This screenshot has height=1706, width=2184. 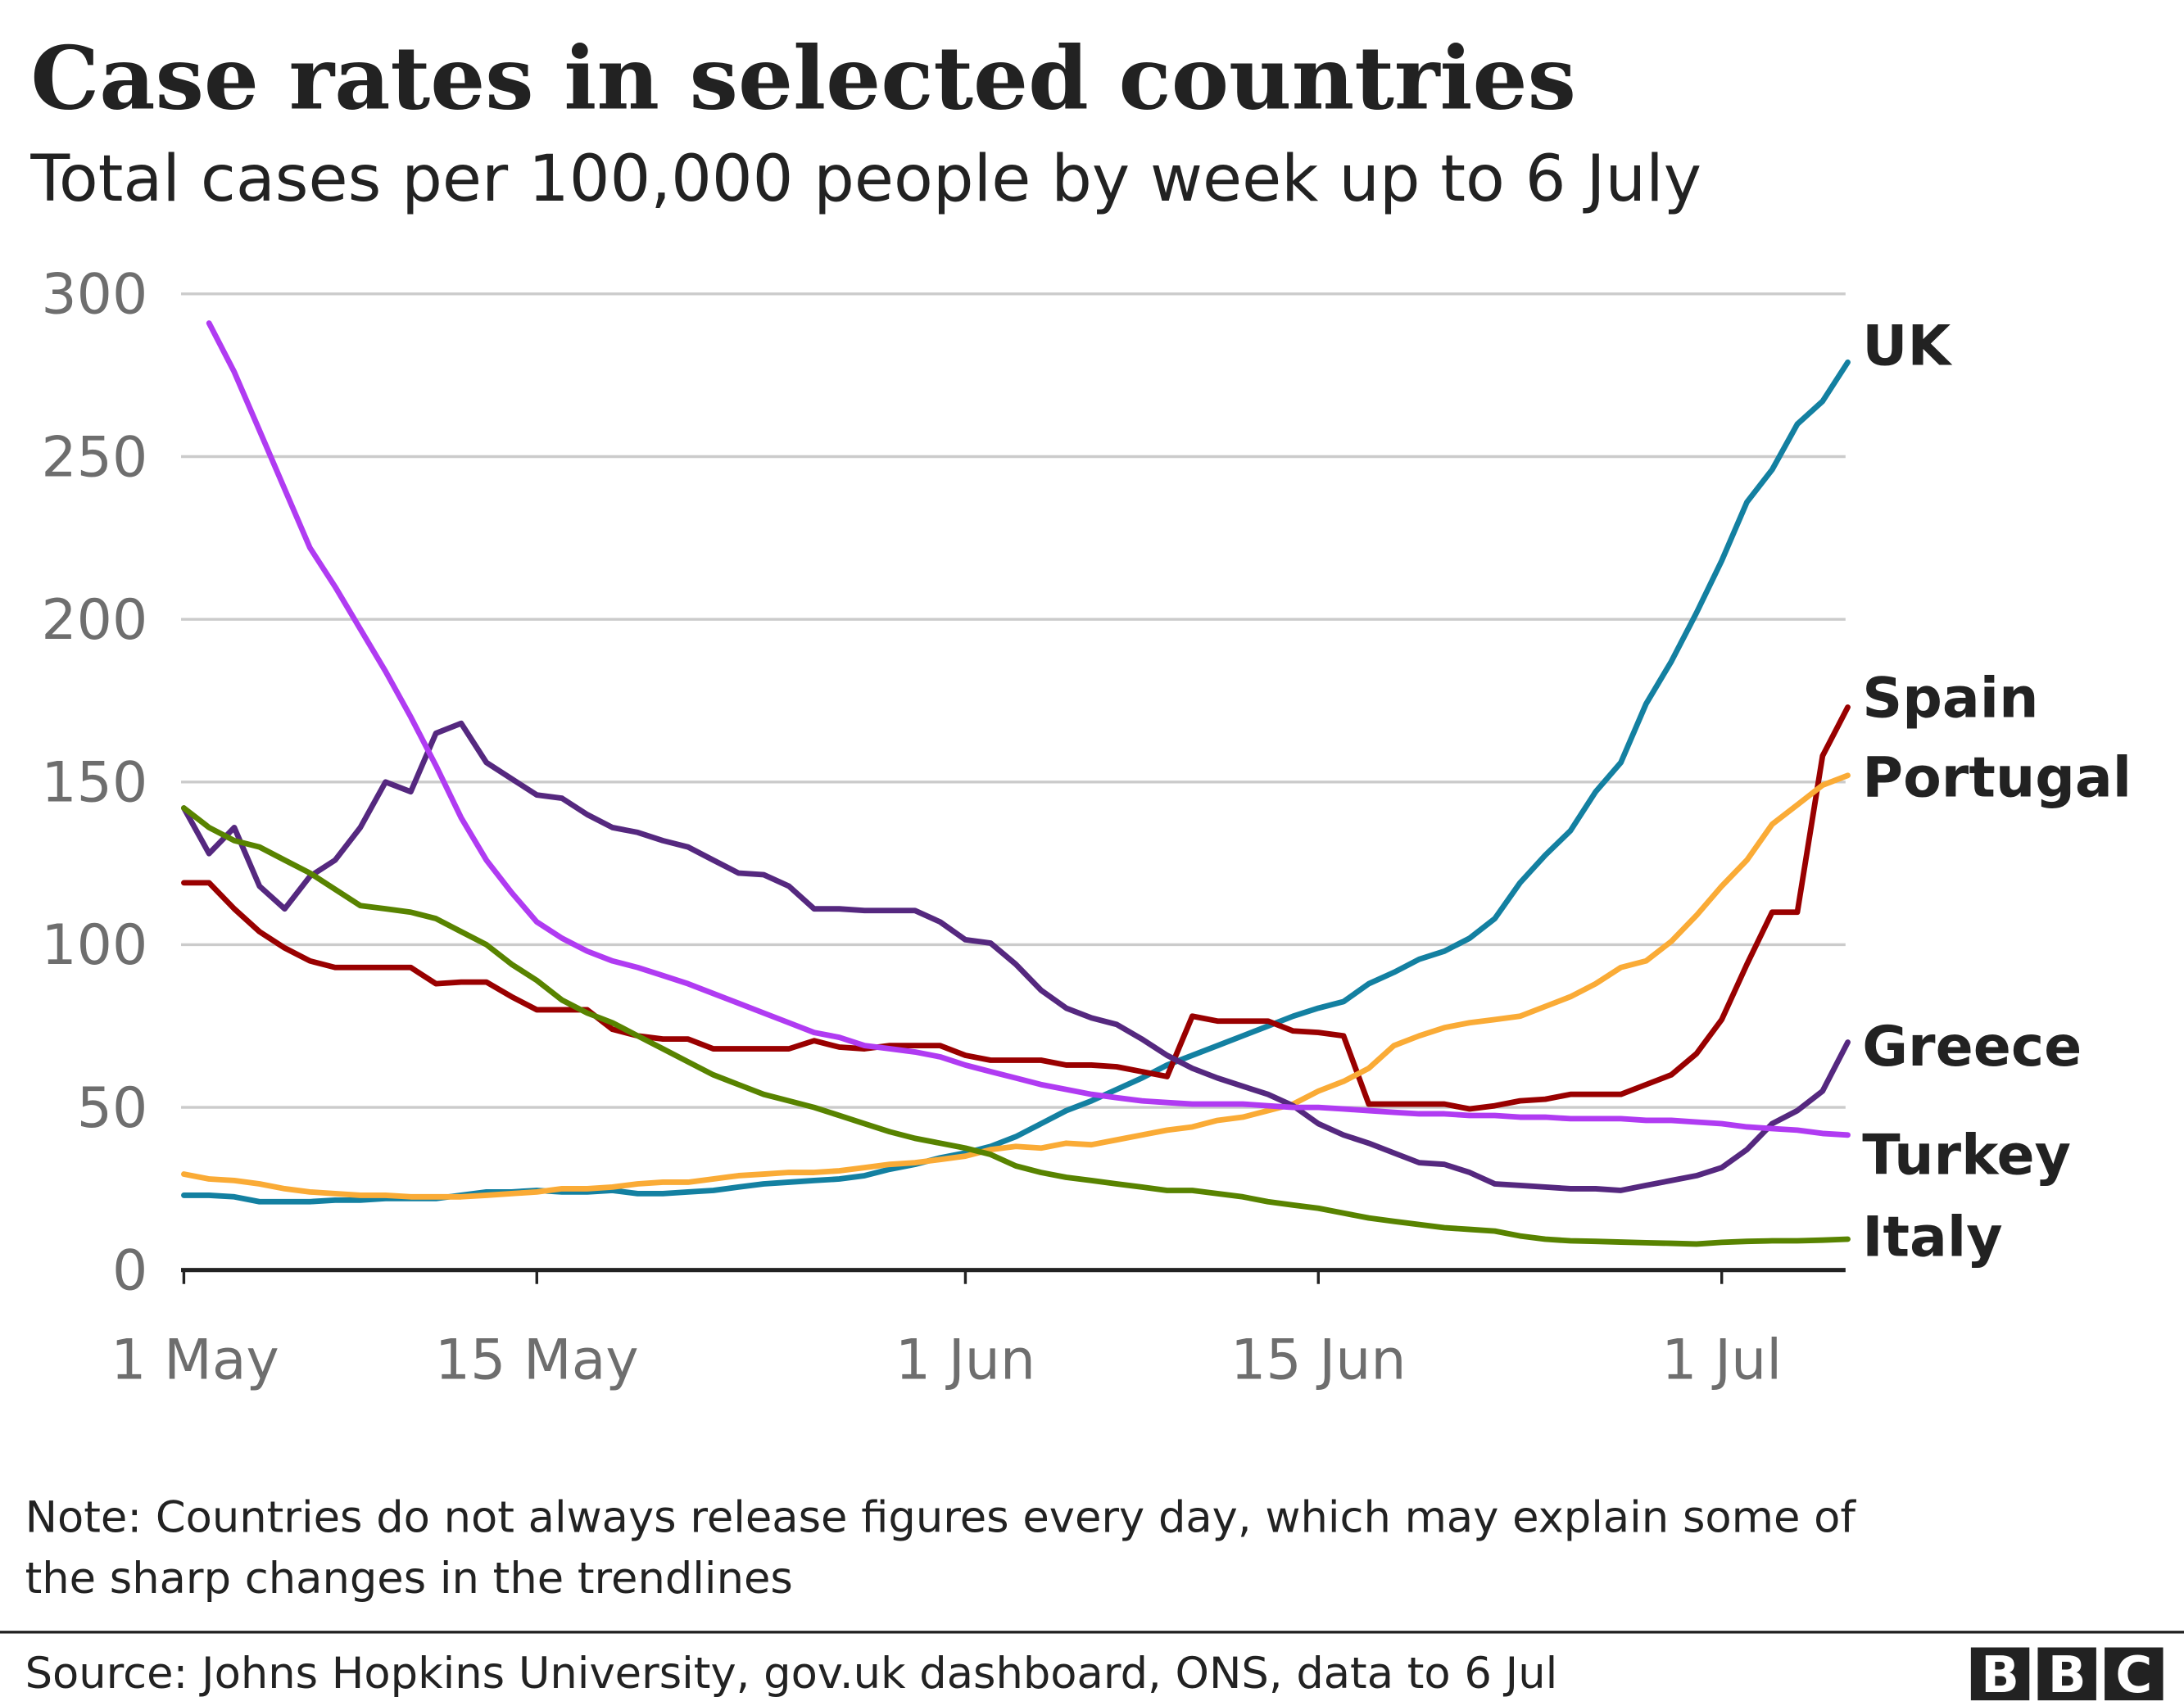 I want to click on y-axis-ticks: 0 50 100 150 200 250 300, so click(x=94, y=783).